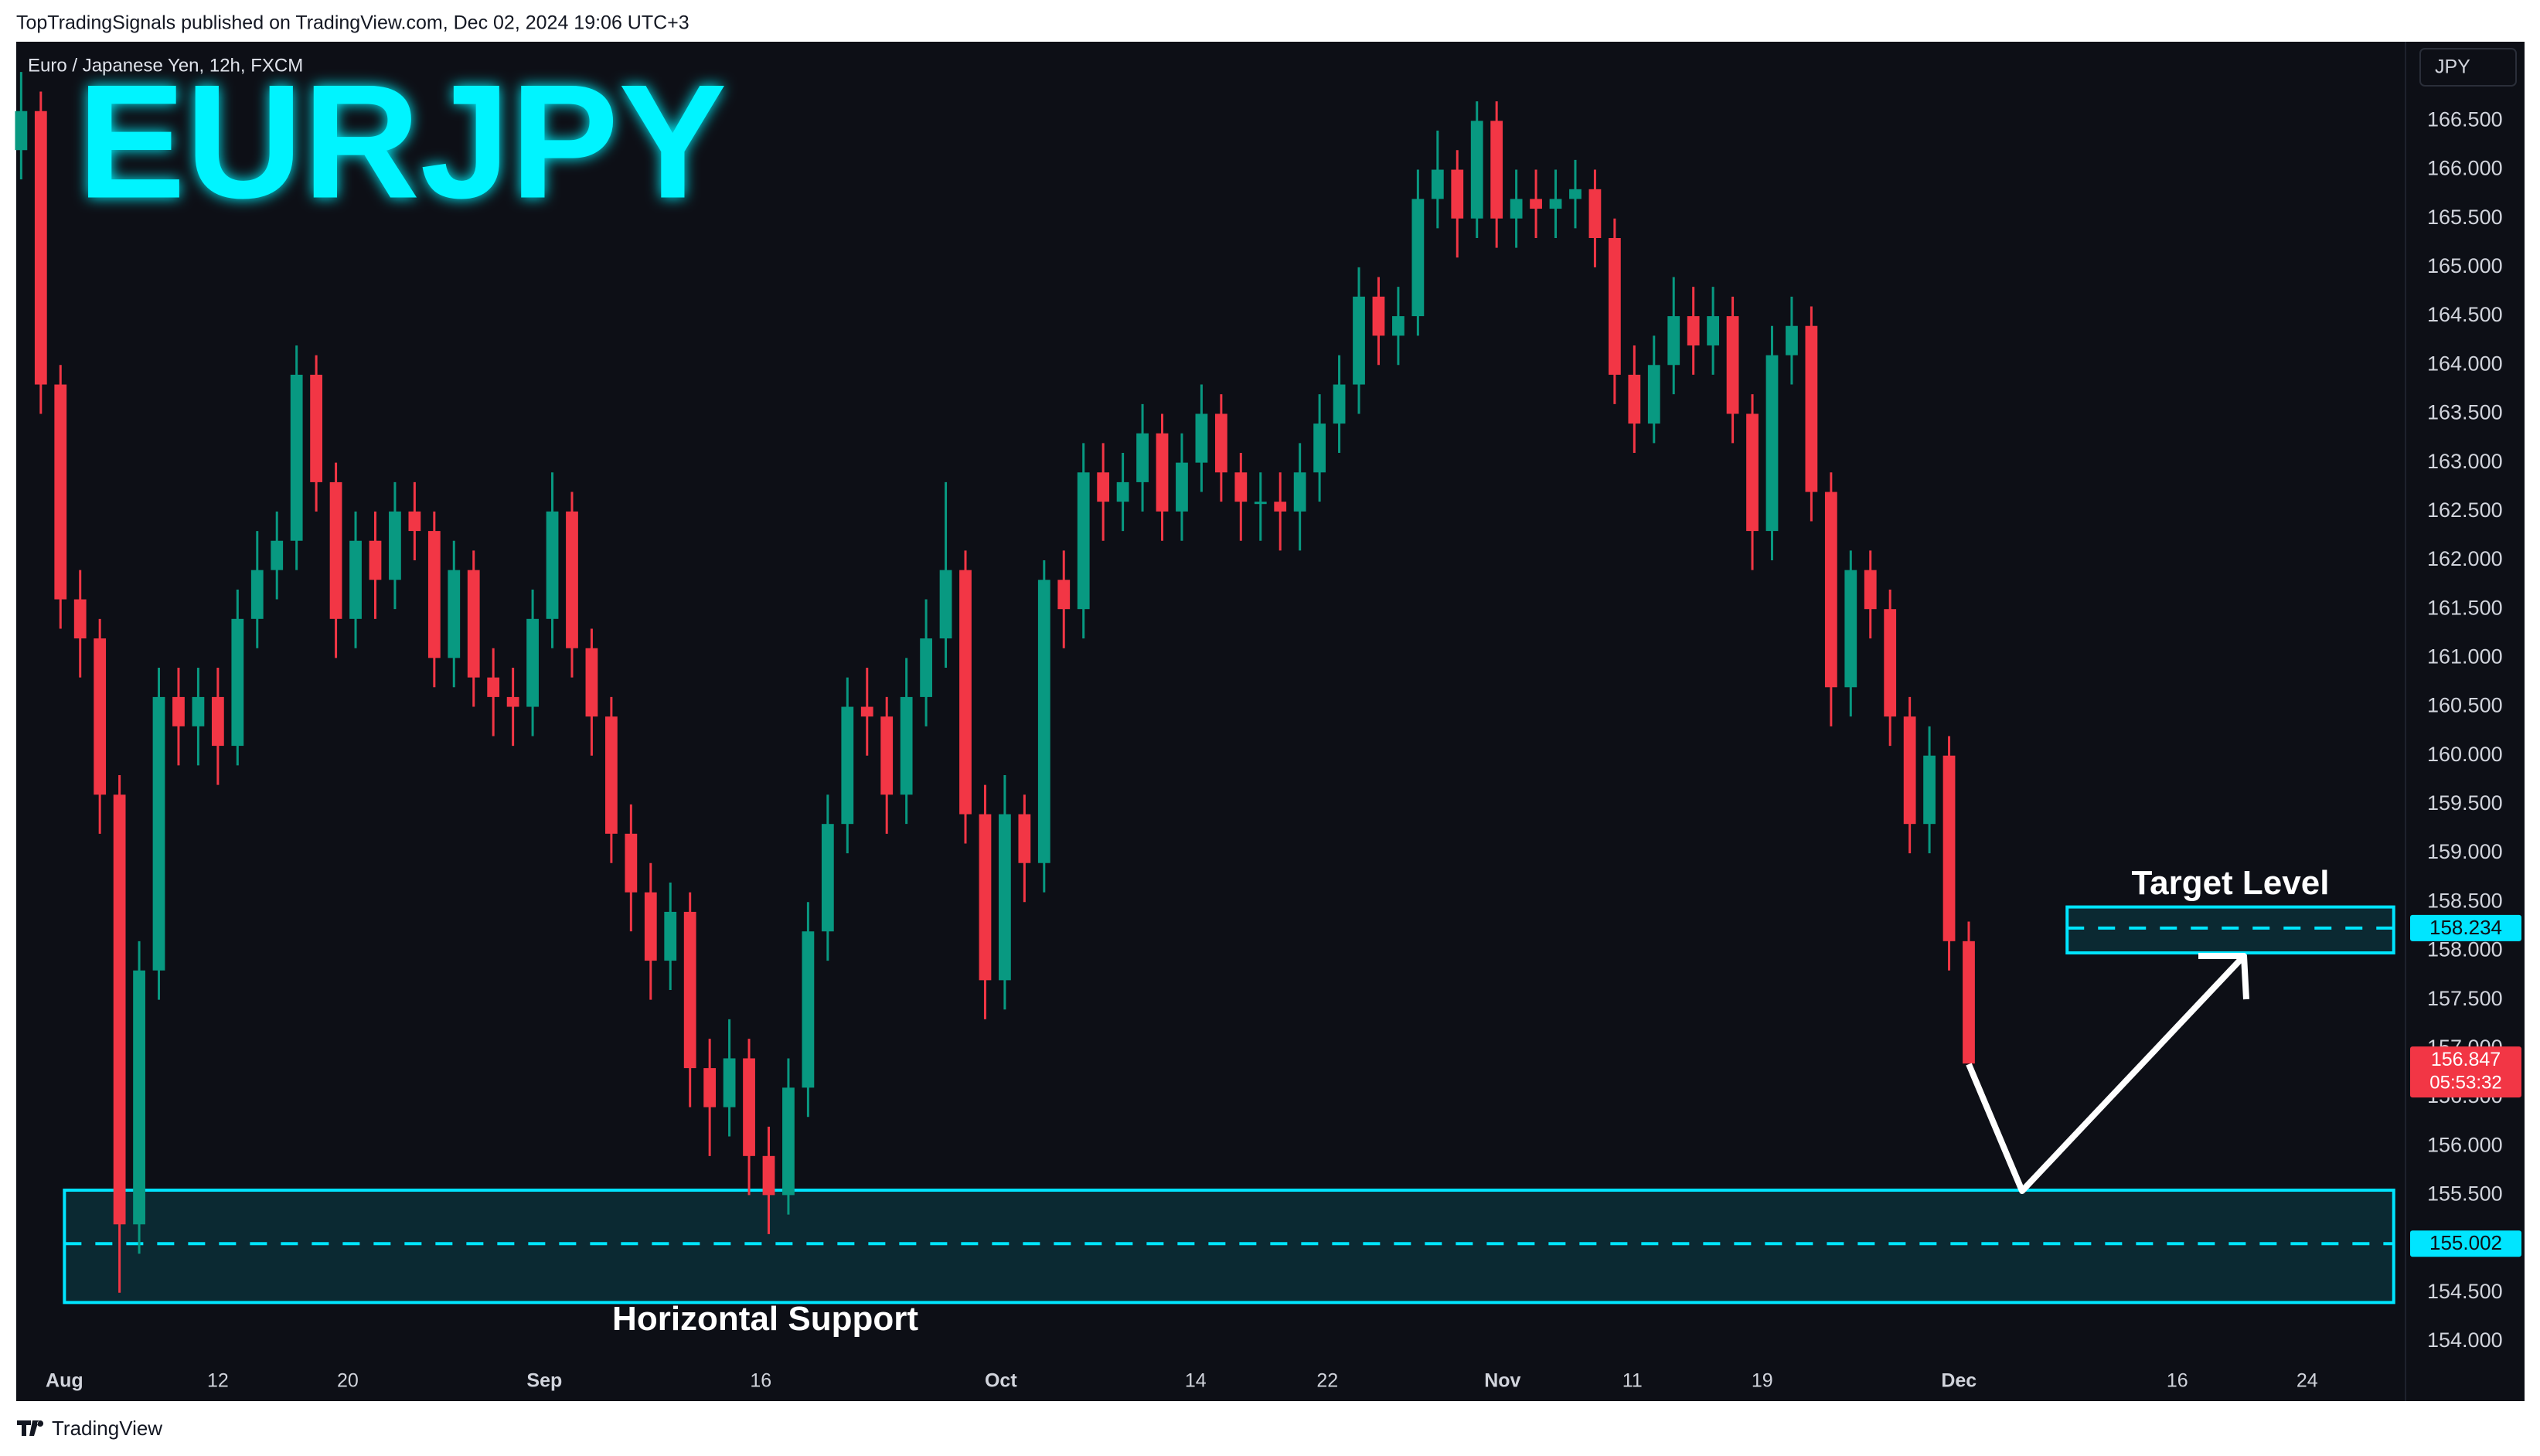 This screenshot has width=2540, height=1456. I want to click on y-tick-label: 163.500, so click(2465, 413).